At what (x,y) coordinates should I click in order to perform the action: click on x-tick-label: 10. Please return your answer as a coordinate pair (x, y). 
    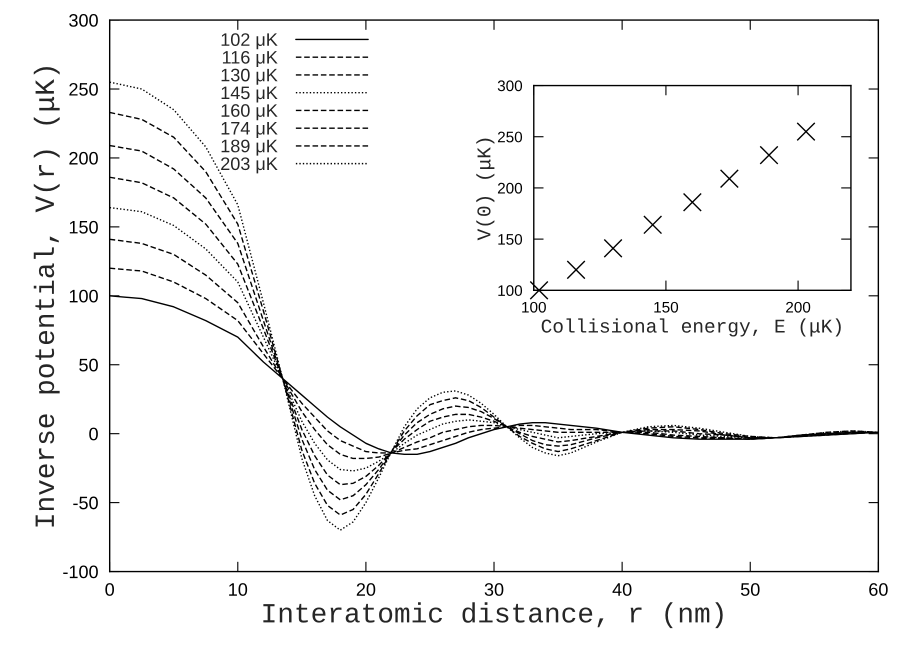
    Looking at the image, I should click on (238, 589).